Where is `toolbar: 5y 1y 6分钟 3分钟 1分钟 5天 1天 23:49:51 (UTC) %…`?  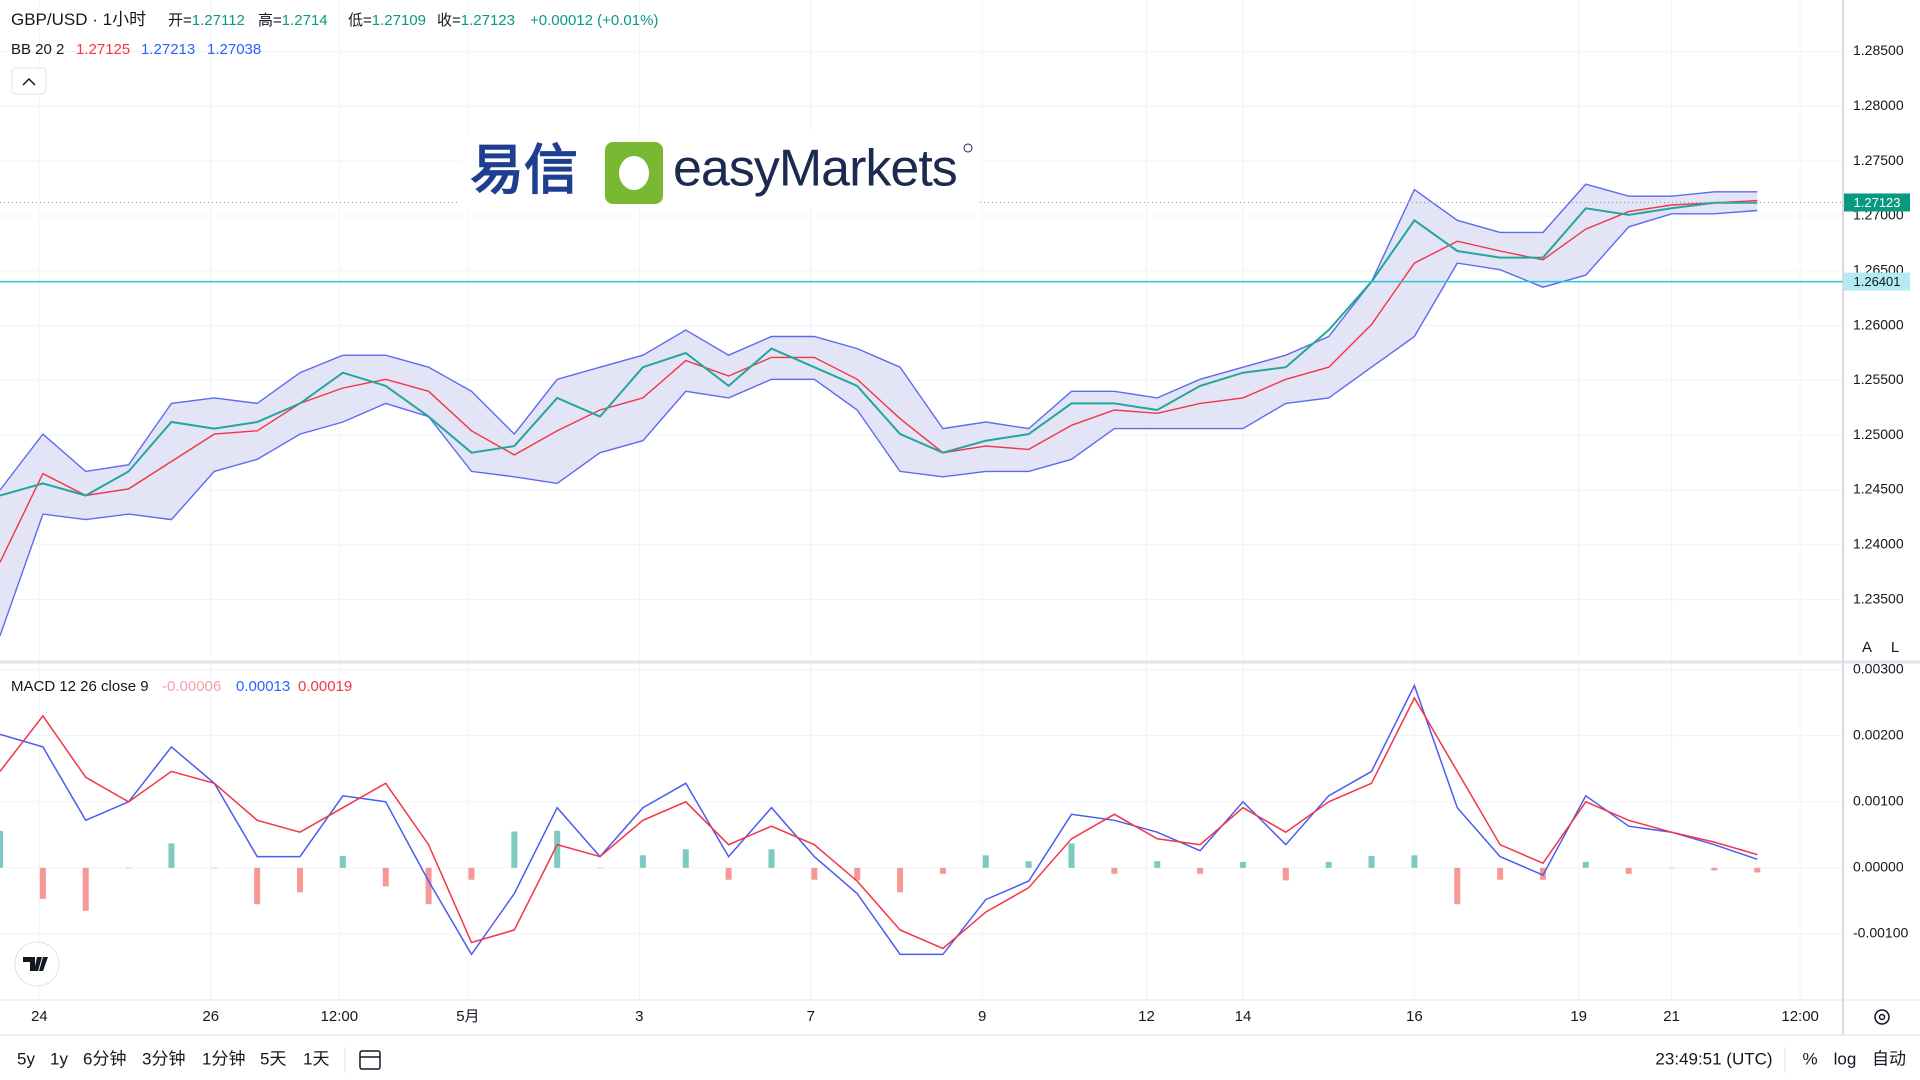 toolbar: 5y 1y 6分钟 3分钟 1分钟 5天 1天 23:49:51 (UTC) %… is located at coordinates (961, 1060).